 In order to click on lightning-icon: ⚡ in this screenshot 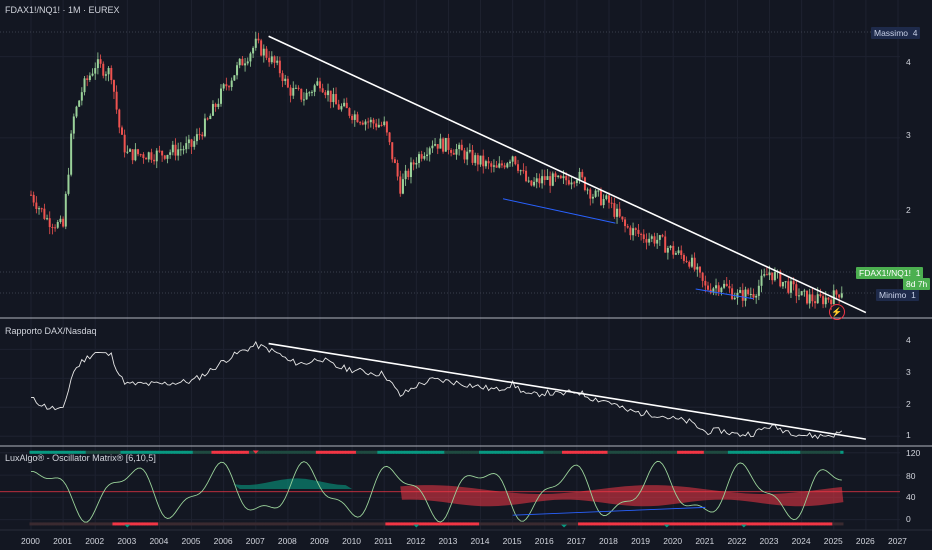, I will do `click(837, 312)`.